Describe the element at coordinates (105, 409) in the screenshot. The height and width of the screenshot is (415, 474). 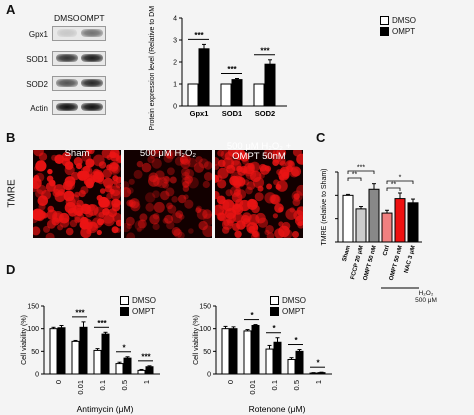
I see `x-axis-label: Antimycin (μM)` at that location.